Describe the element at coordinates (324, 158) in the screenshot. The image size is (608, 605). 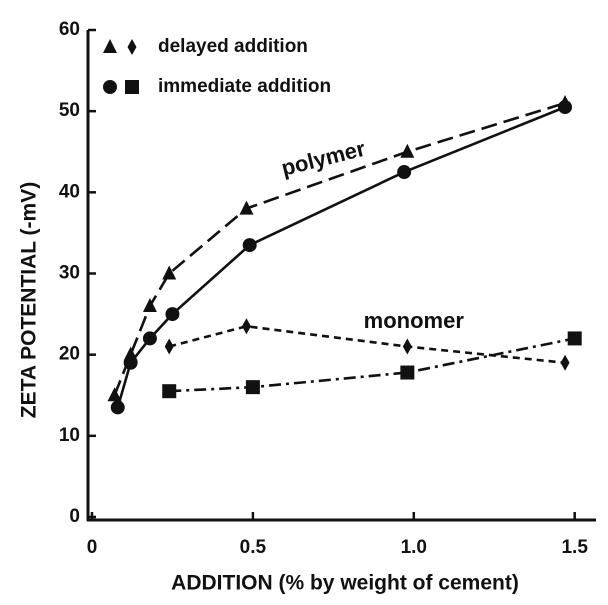
I see `annotation: polymer` at that location.